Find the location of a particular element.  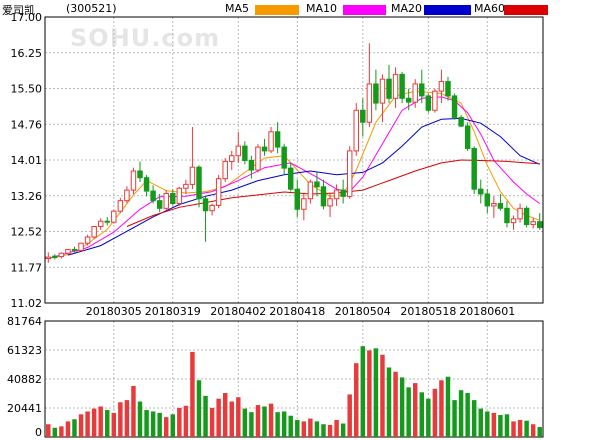

date-tick-label: 20180319 is located at coordinates (173, 311).